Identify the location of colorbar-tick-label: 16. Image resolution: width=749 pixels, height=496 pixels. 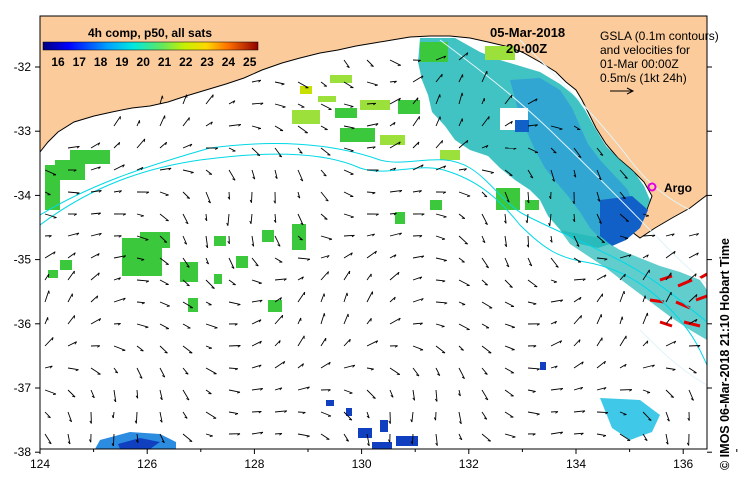
(58, 62).